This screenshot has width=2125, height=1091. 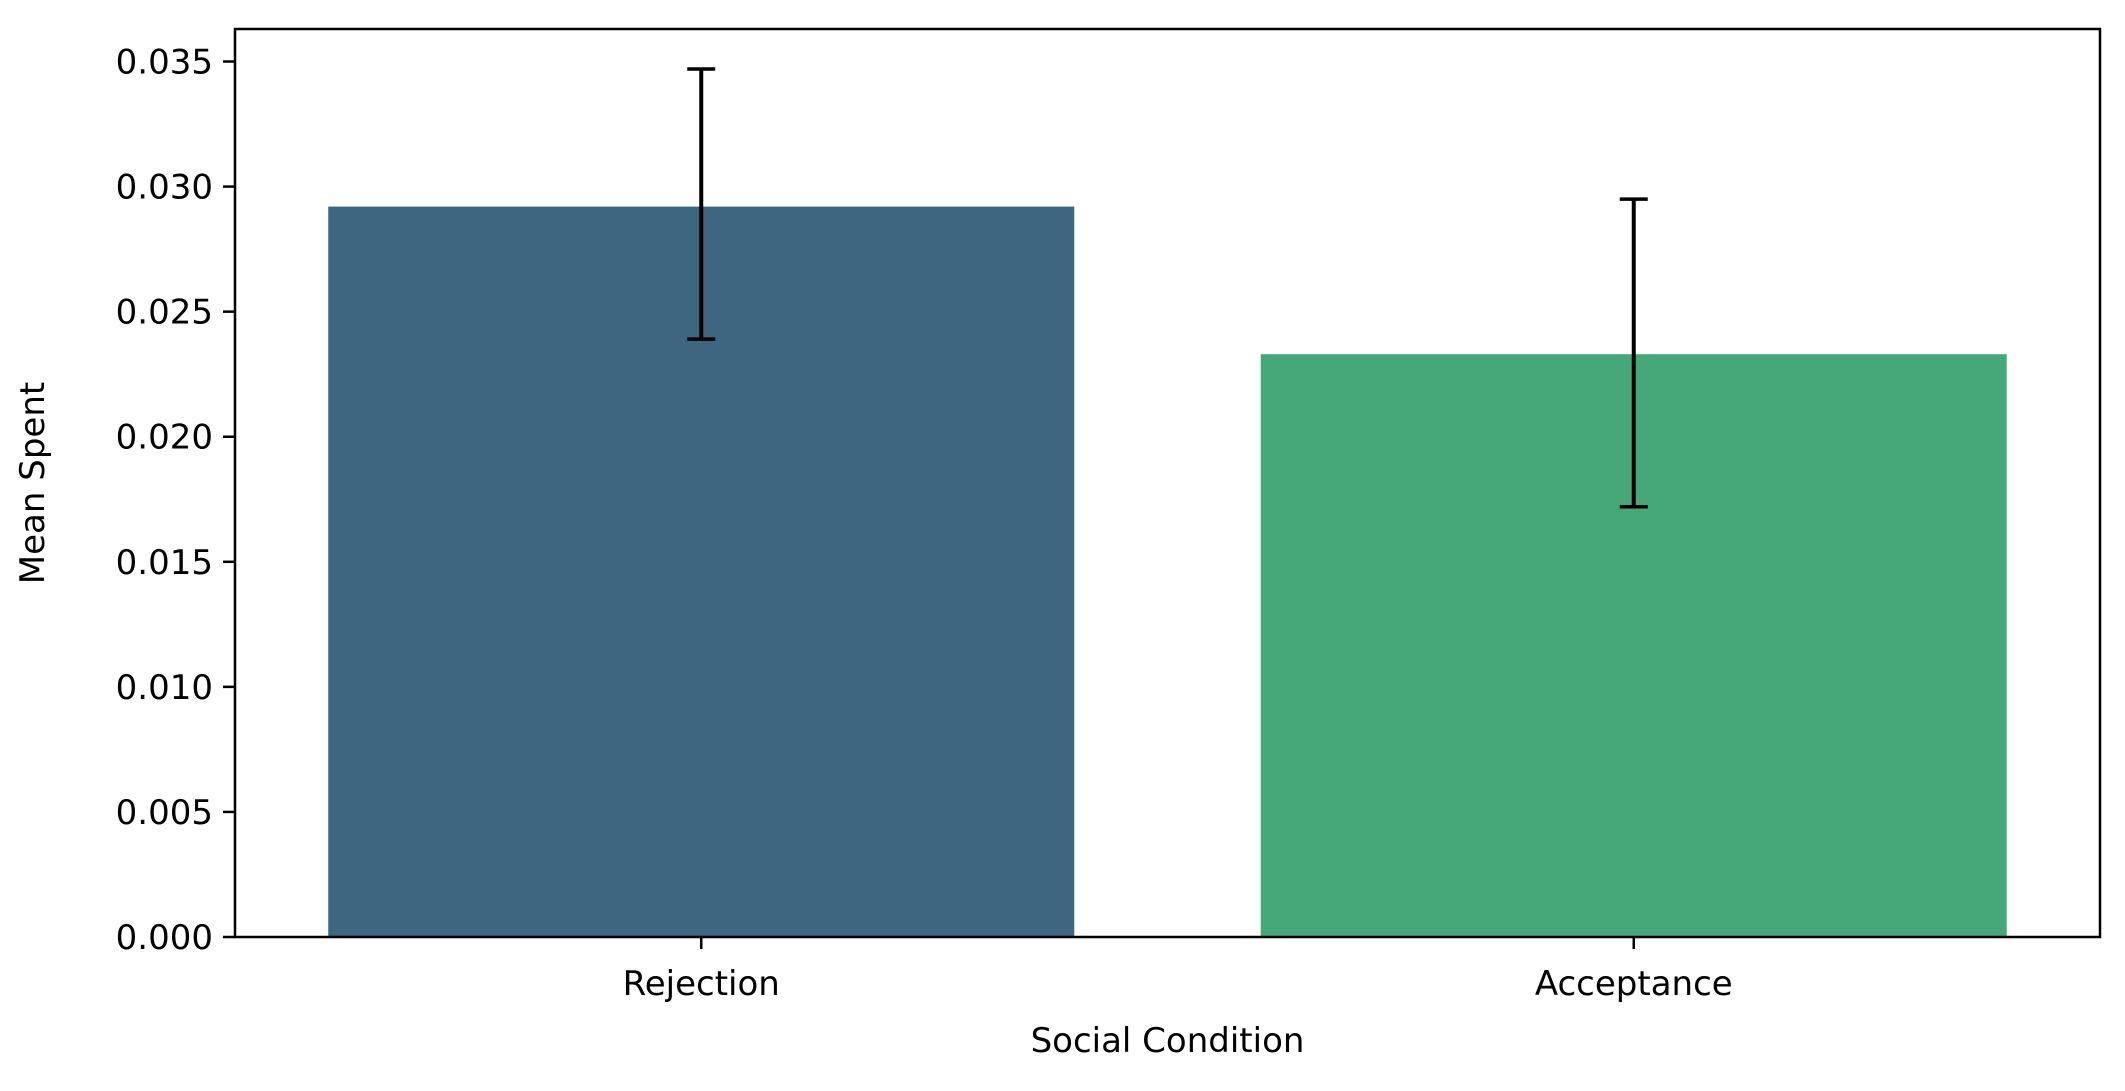 I want to click on y-tick-label: 0.030, so click(x=164, y=188).